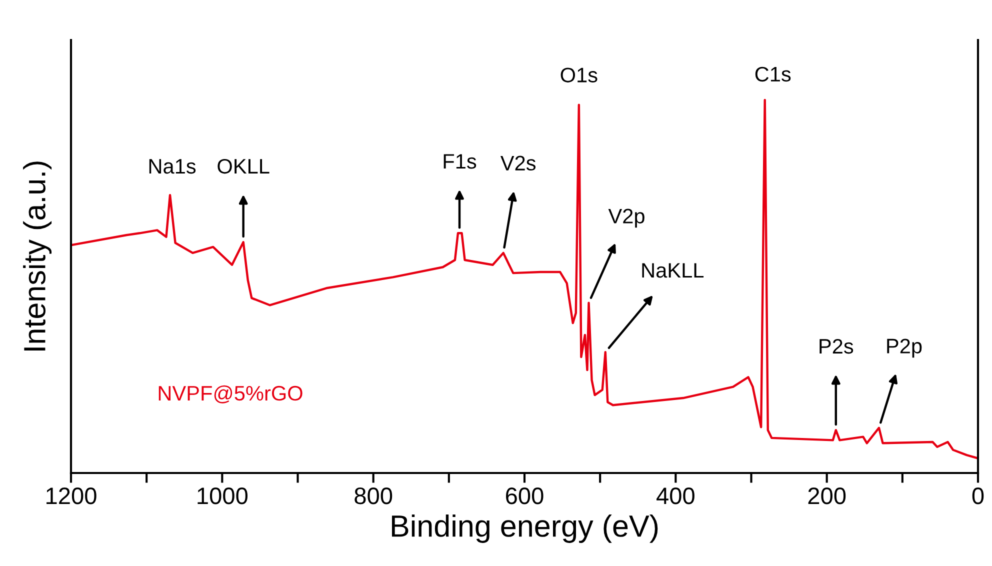 The image size is (992, 566). I want to click on x-tick-label: 400, so click(675, 496).